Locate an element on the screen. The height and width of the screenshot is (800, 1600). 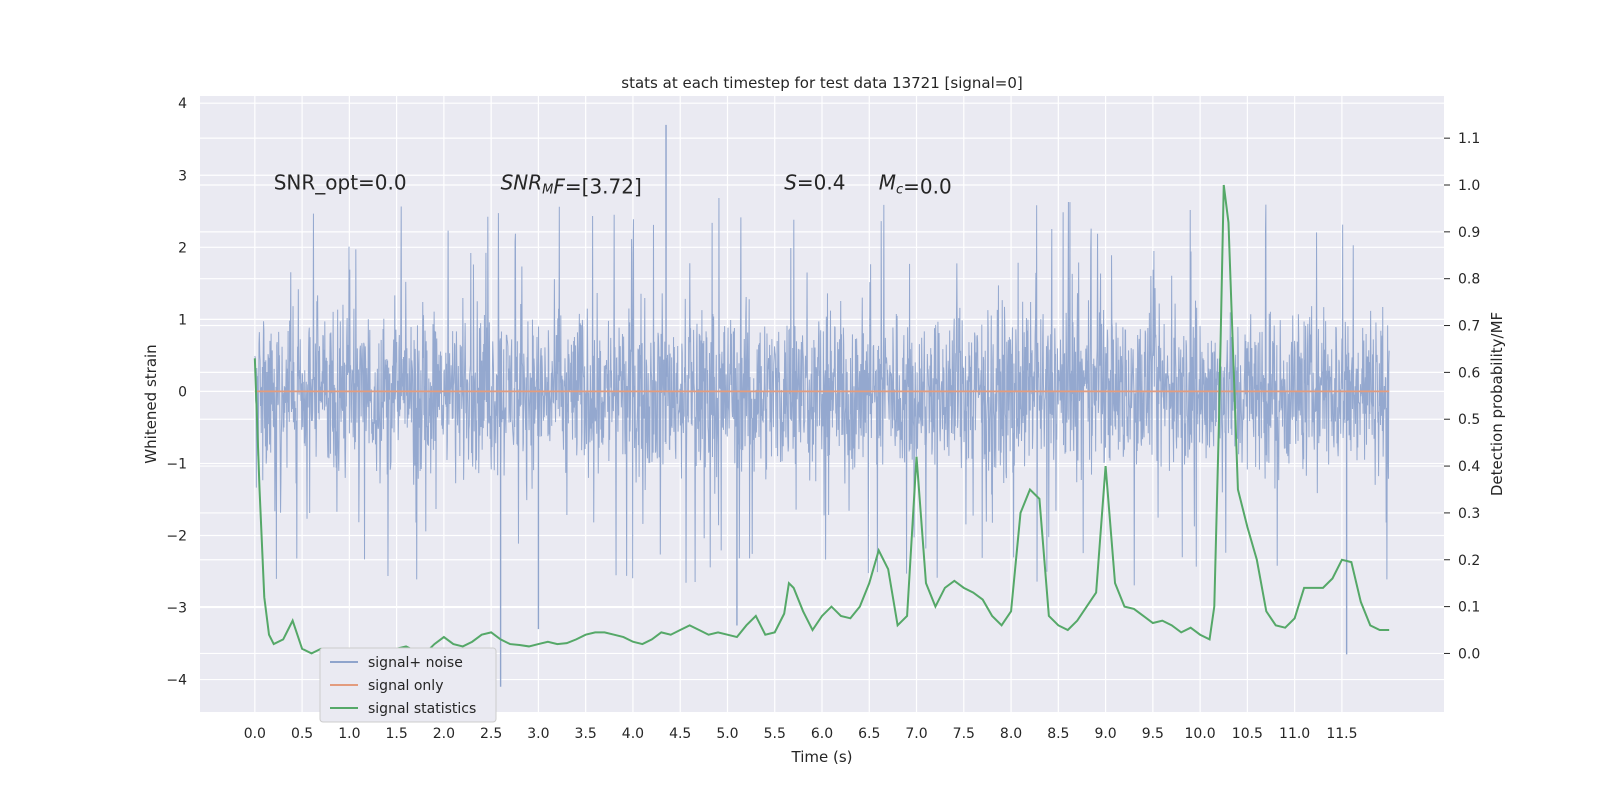
legend-label-signal-noise: signal+ noise is located at coordinates (415, 663).